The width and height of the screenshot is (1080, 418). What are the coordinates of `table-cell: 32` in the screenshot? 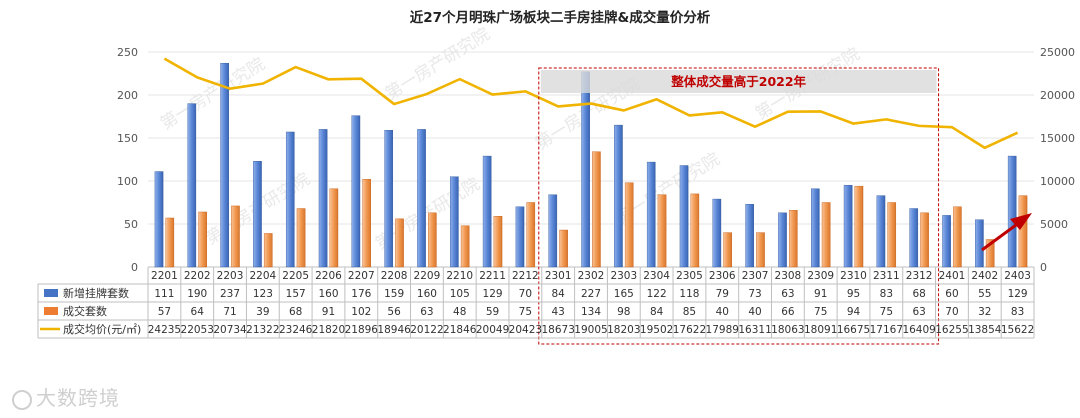 It's located at (984, 312).